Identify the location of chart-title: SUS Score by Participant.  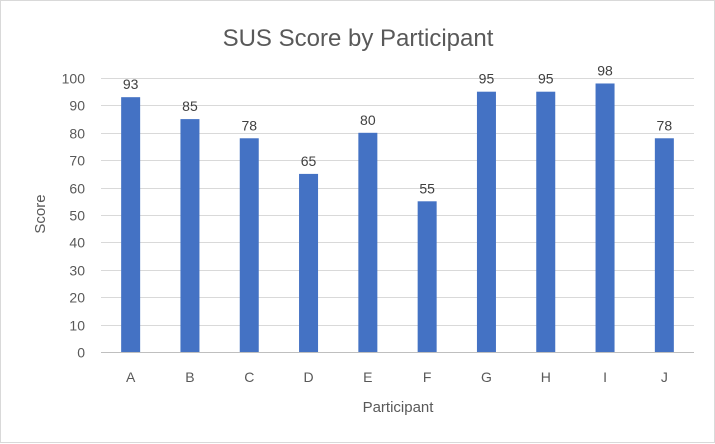
(358, 38).